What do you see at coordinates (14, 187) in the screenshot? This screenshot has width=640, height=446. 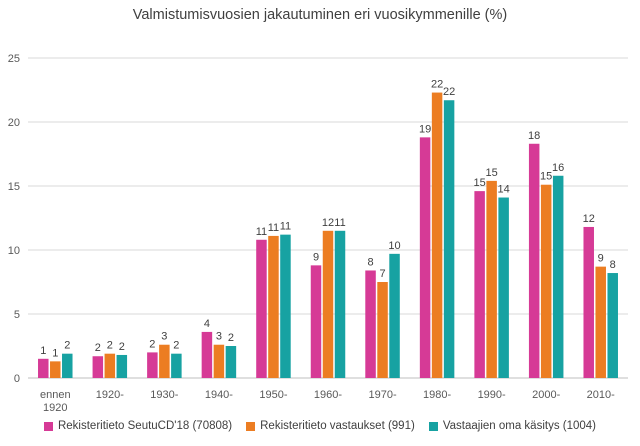 I see `y-tick-label: 15` at bounding box center [14, 187].